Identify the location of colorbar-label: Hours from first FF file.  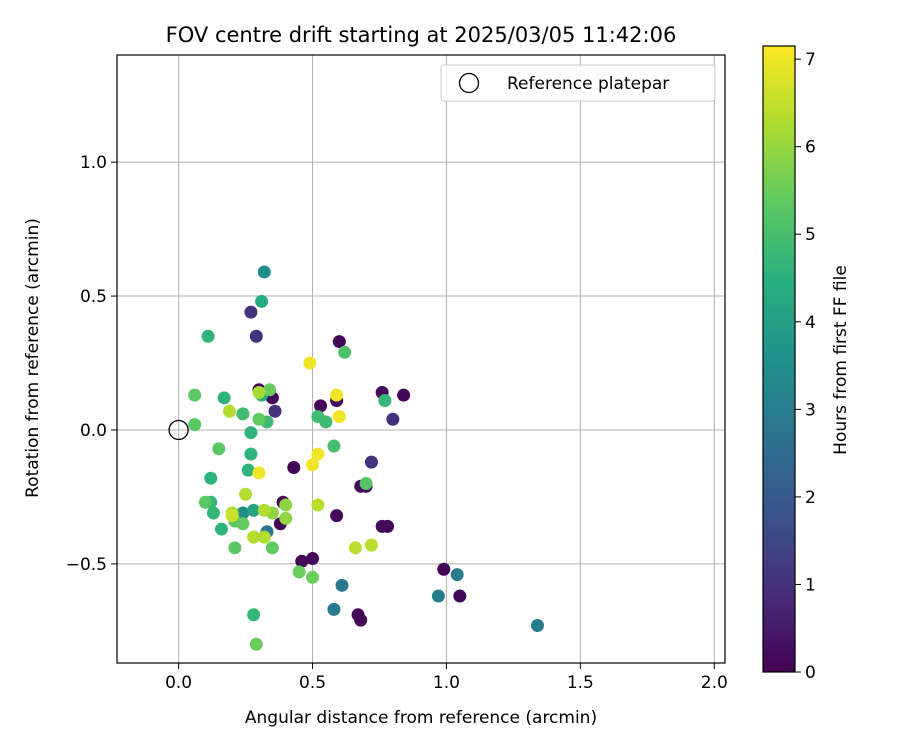
(841, 360).